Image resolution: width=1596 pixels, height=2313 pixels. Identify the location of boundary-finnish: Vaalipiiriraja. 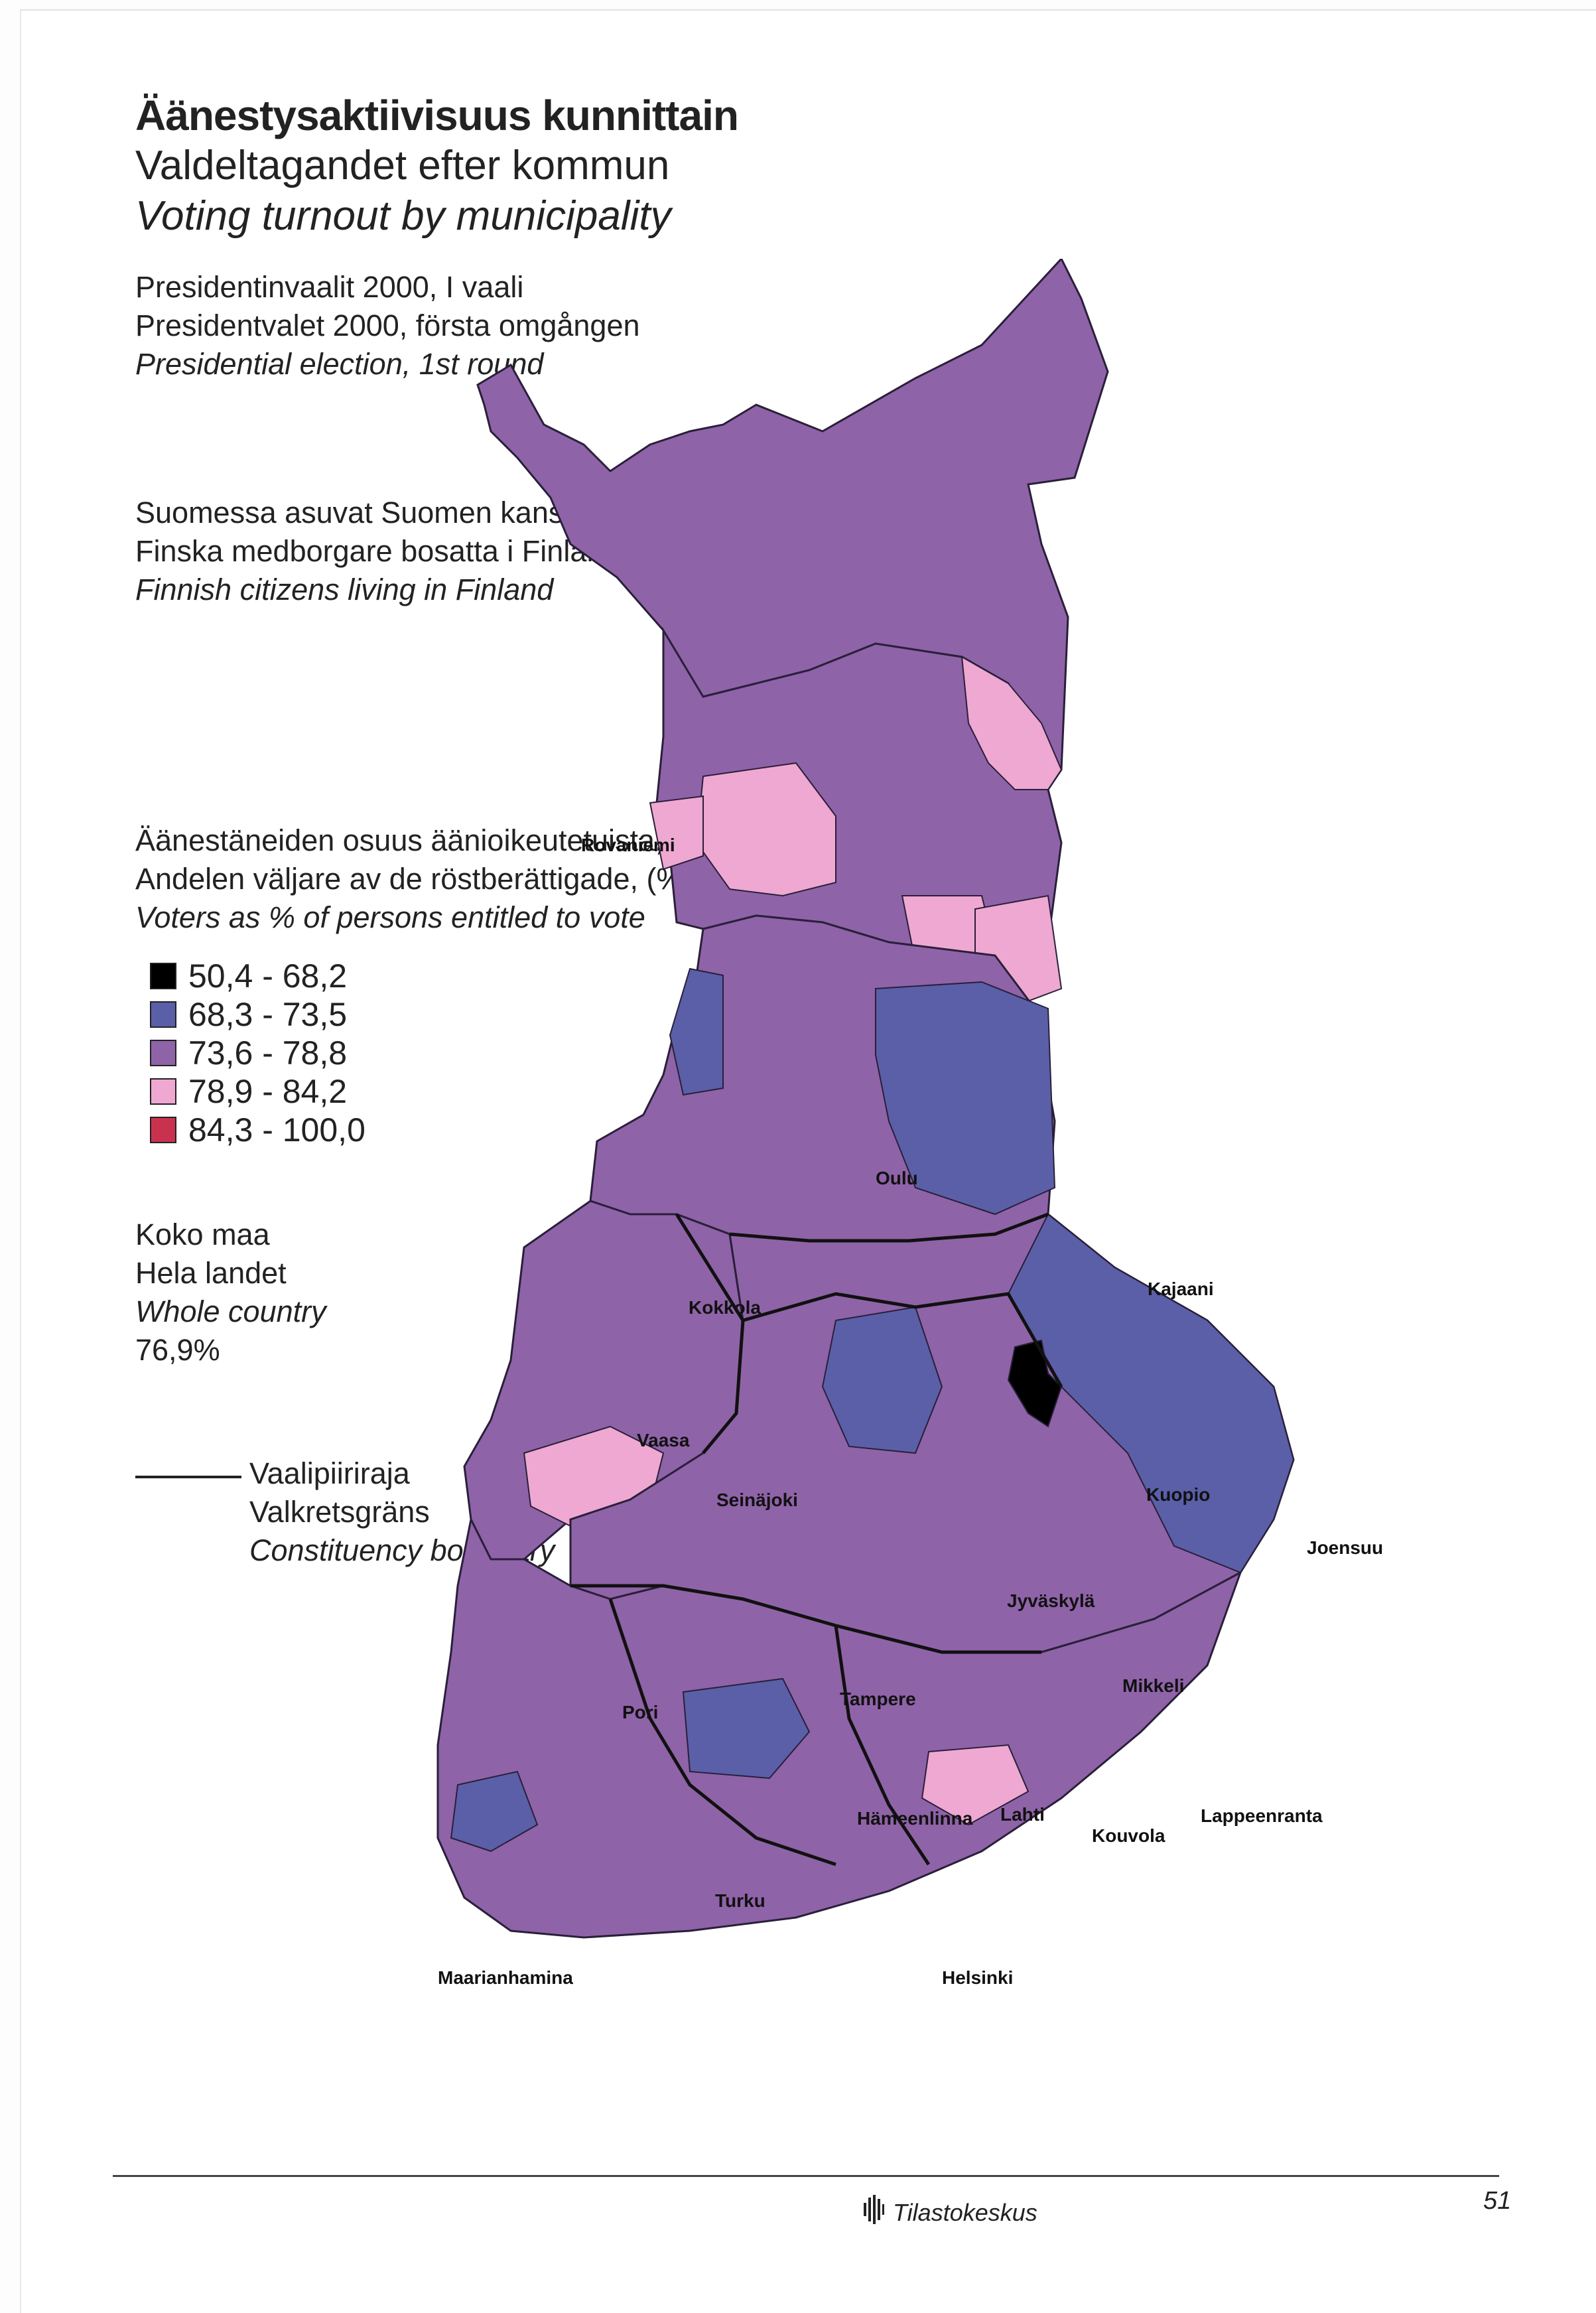
(329, 1473).